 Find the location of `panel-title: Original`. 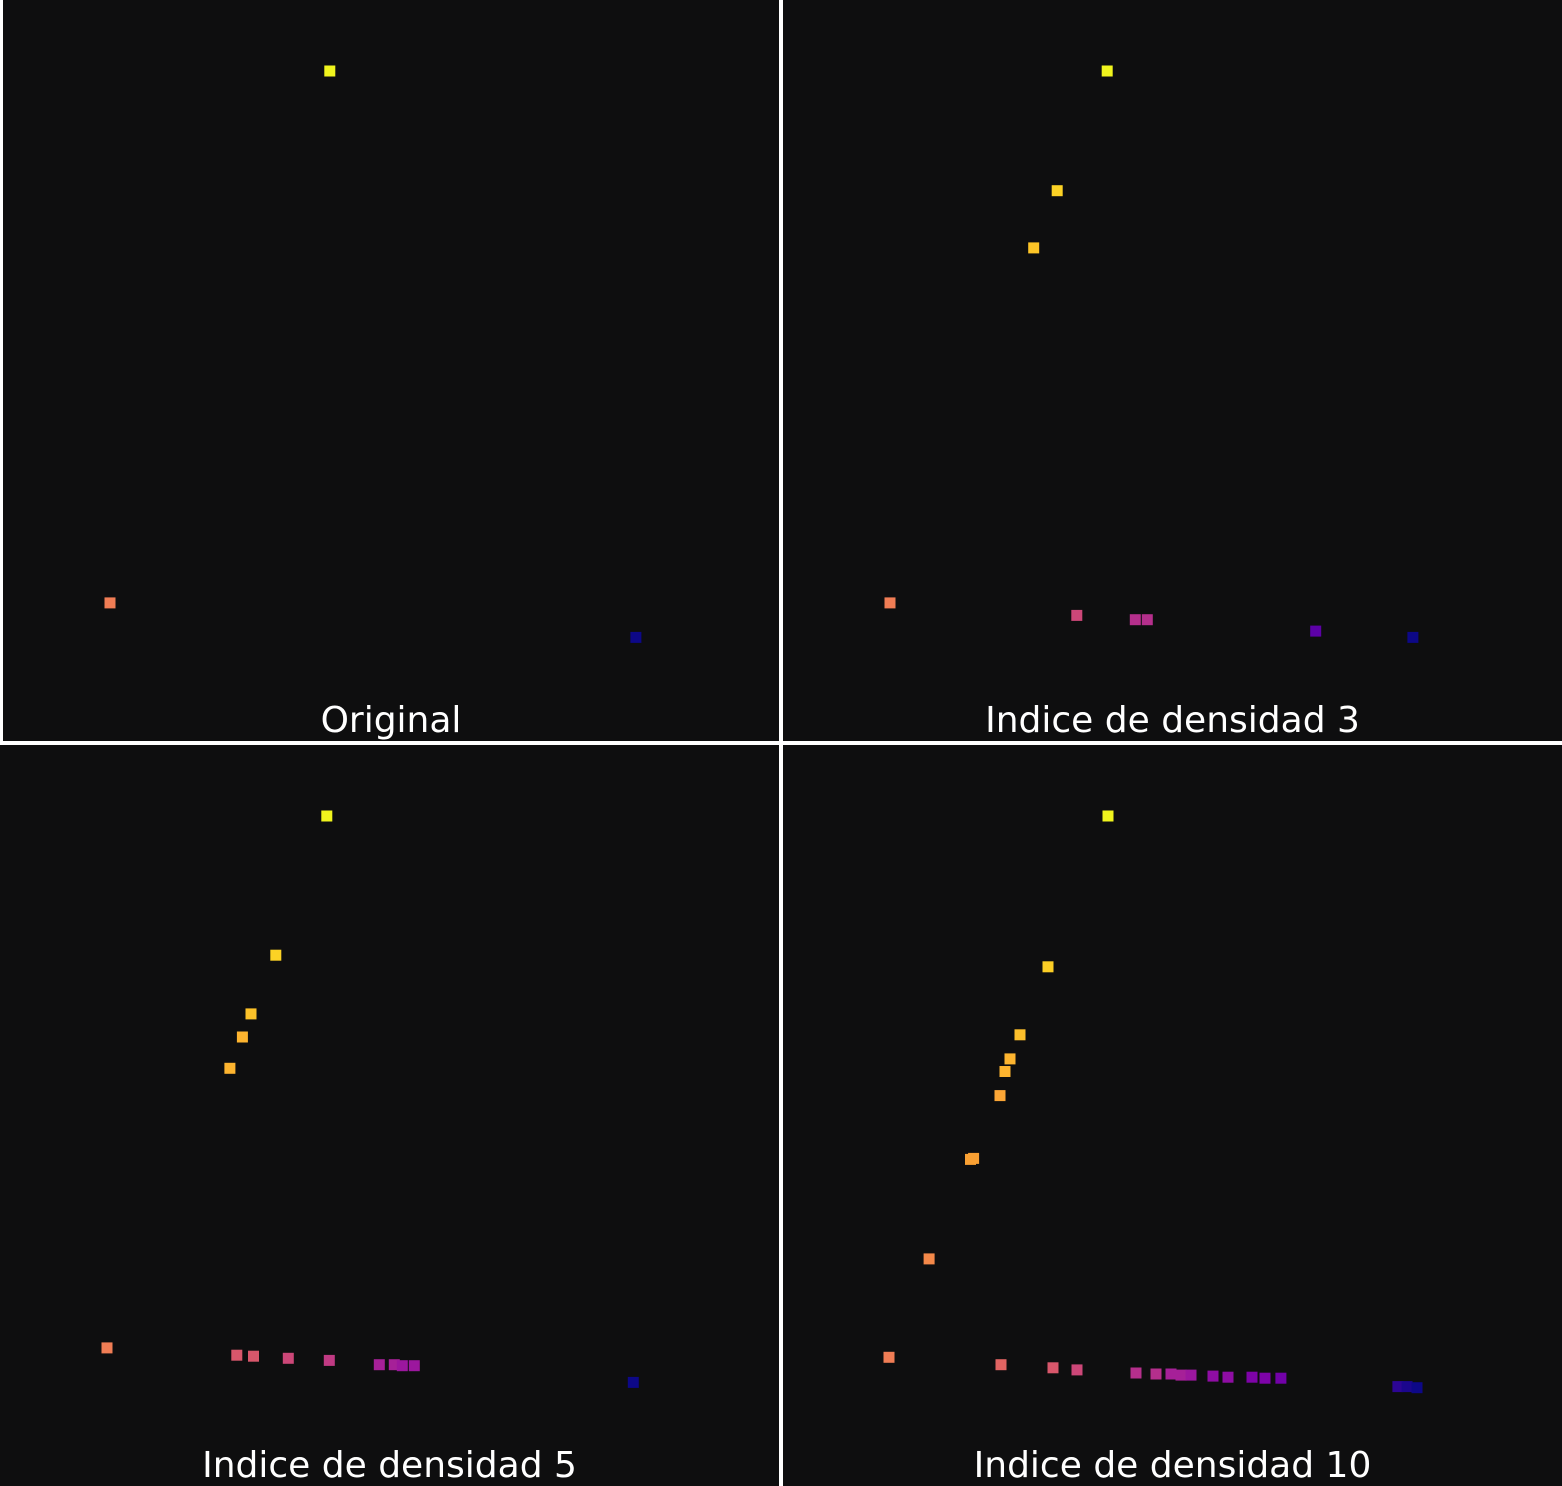

panel-title: Original is located at coordinates (391, 720).